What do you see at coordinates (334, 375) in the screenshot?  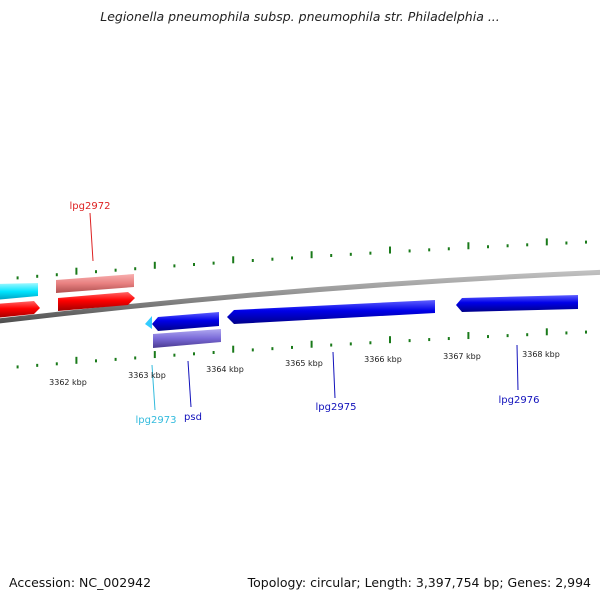 I see `label-line-lpg2975` at bounding box center [334, 375].